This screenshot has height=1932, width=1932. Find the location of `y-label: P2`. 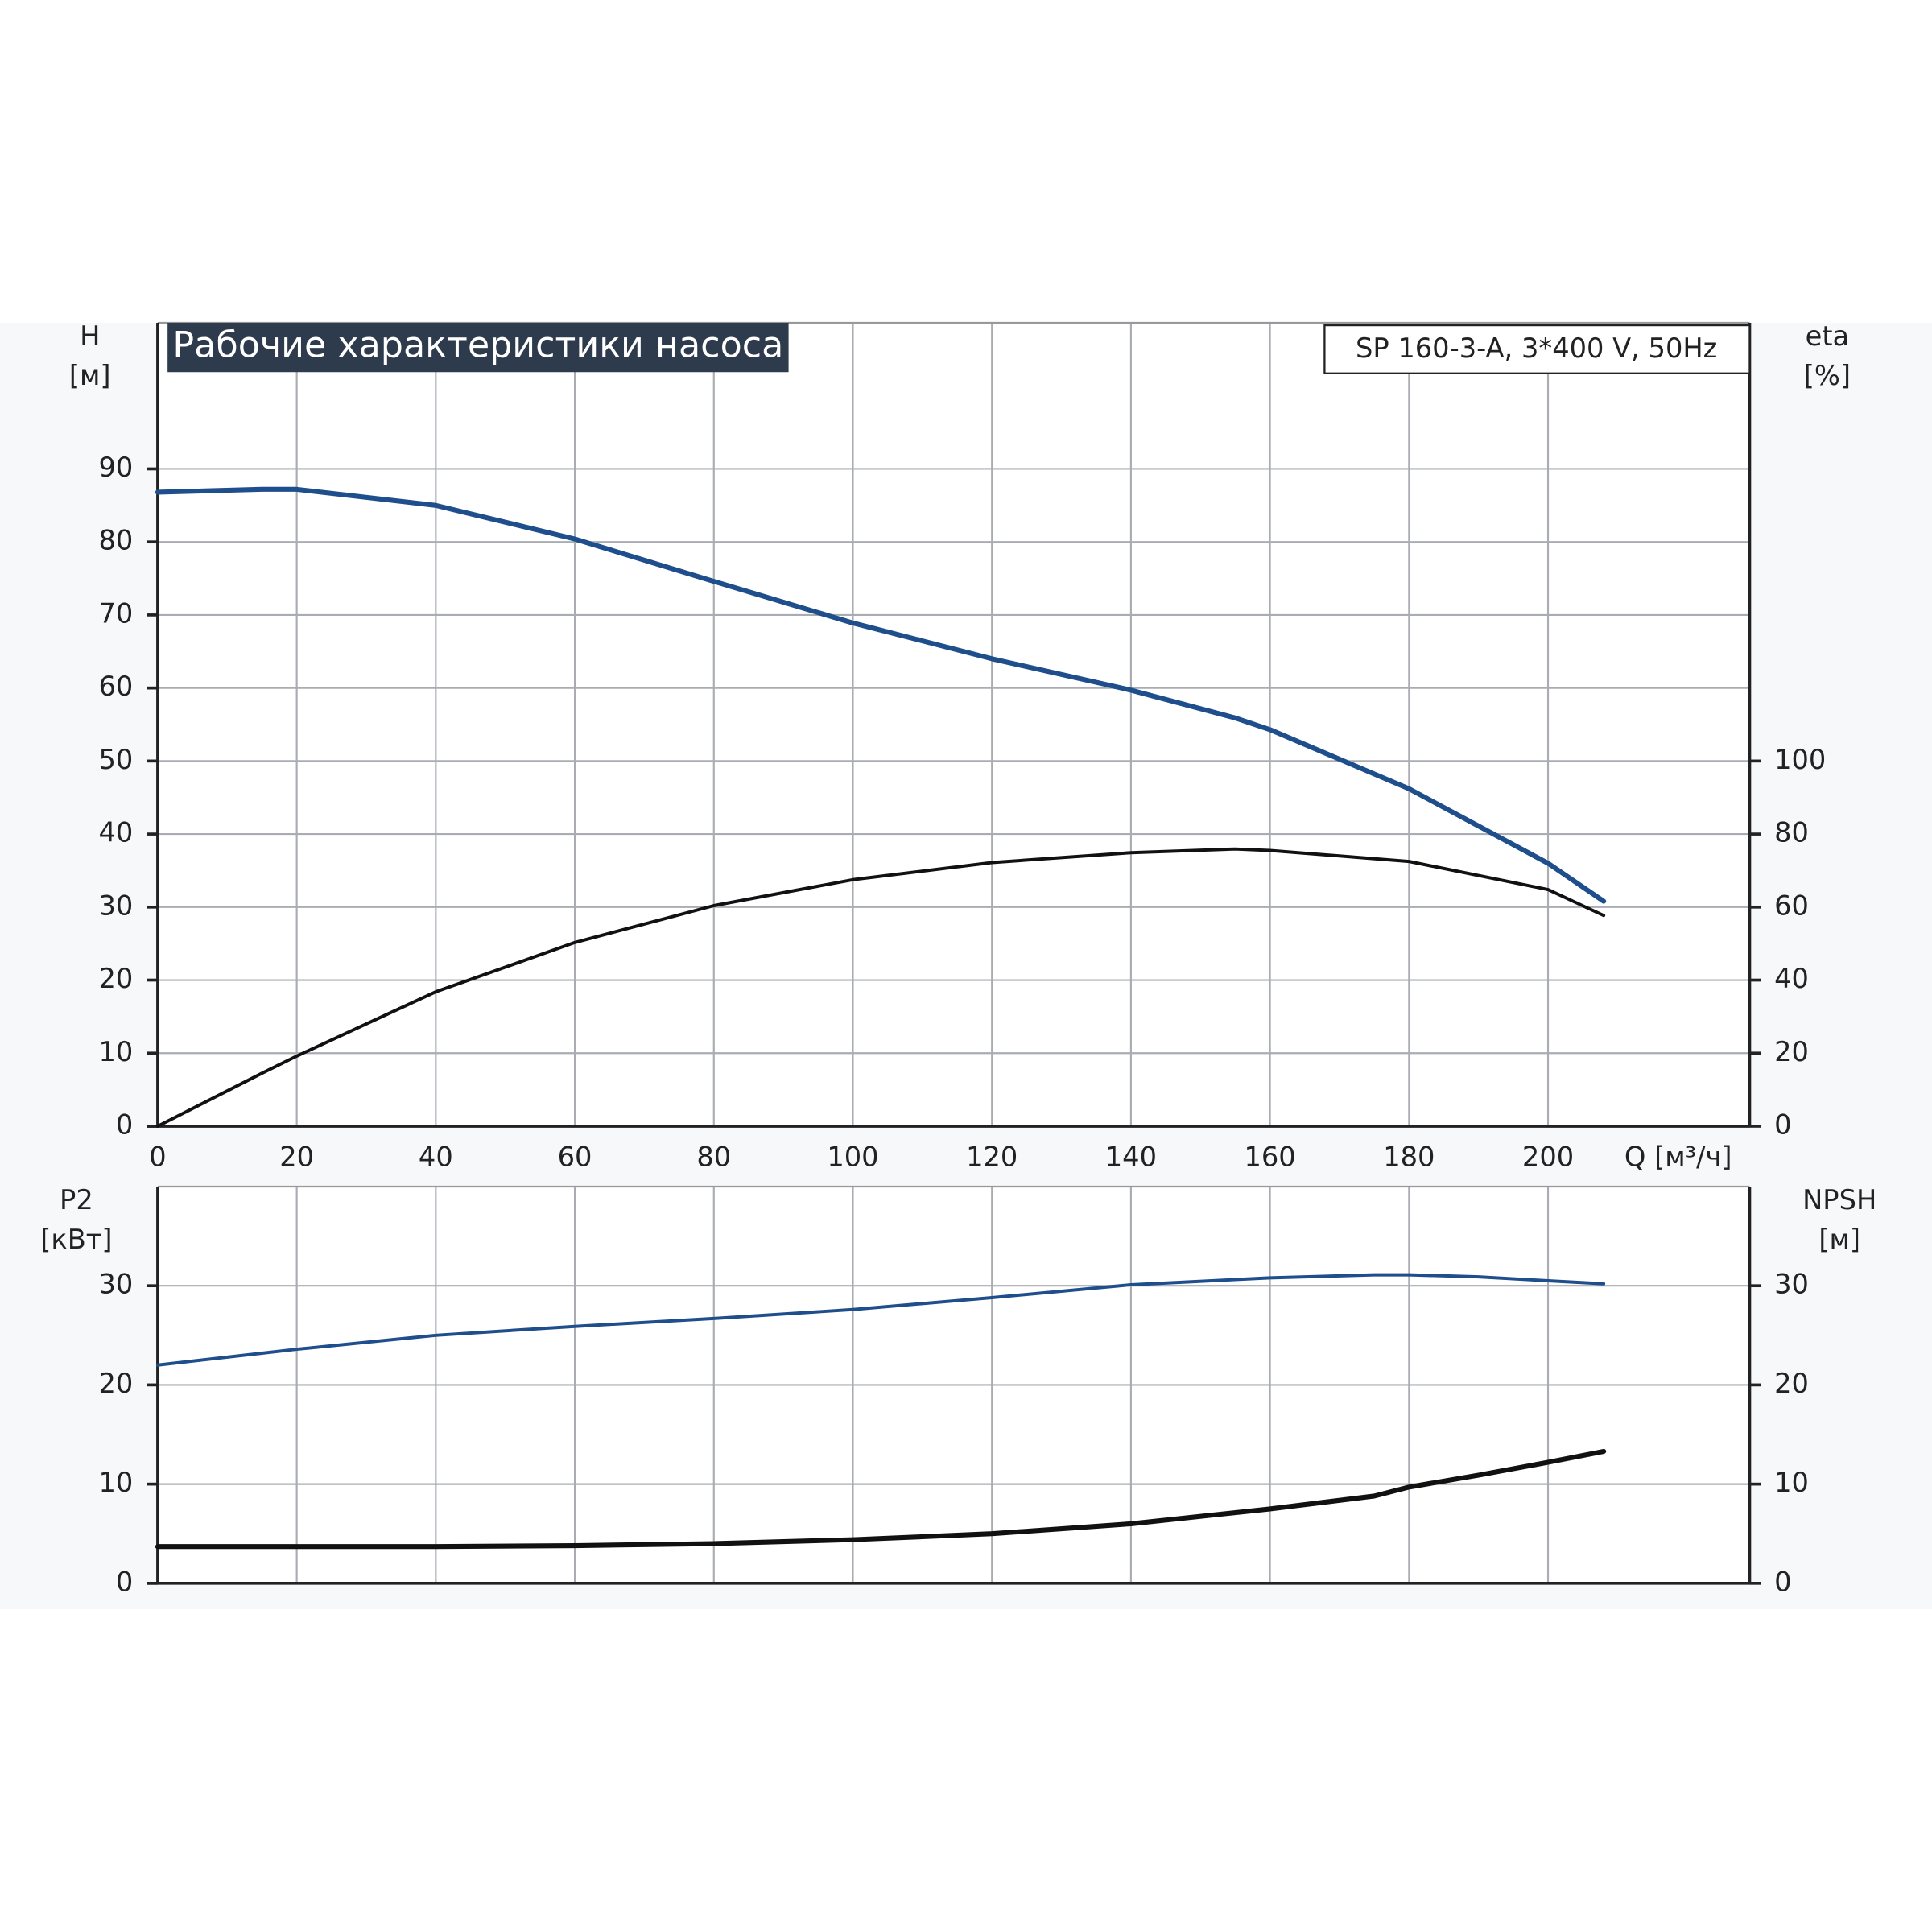

y-label: P2 is located at coordinates (76, 1200).